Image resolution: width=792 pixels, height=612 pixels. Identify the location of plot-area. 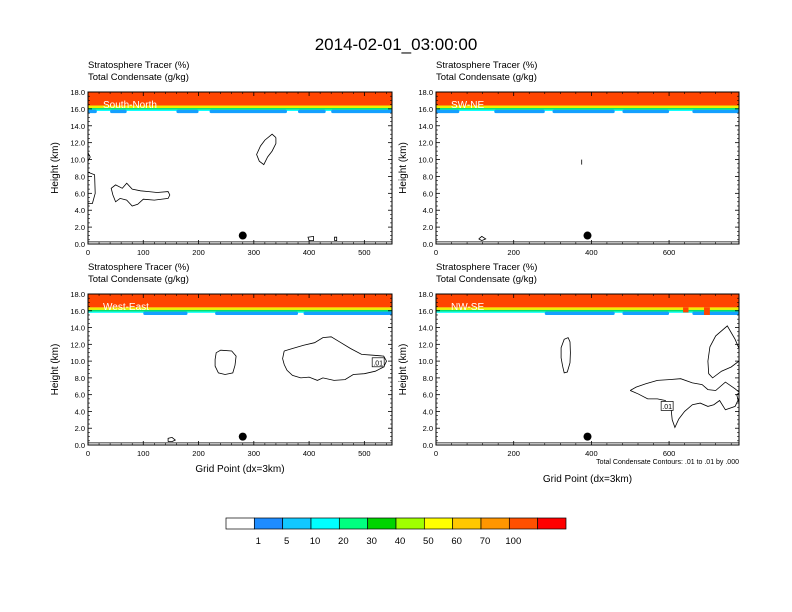
(240, 167).